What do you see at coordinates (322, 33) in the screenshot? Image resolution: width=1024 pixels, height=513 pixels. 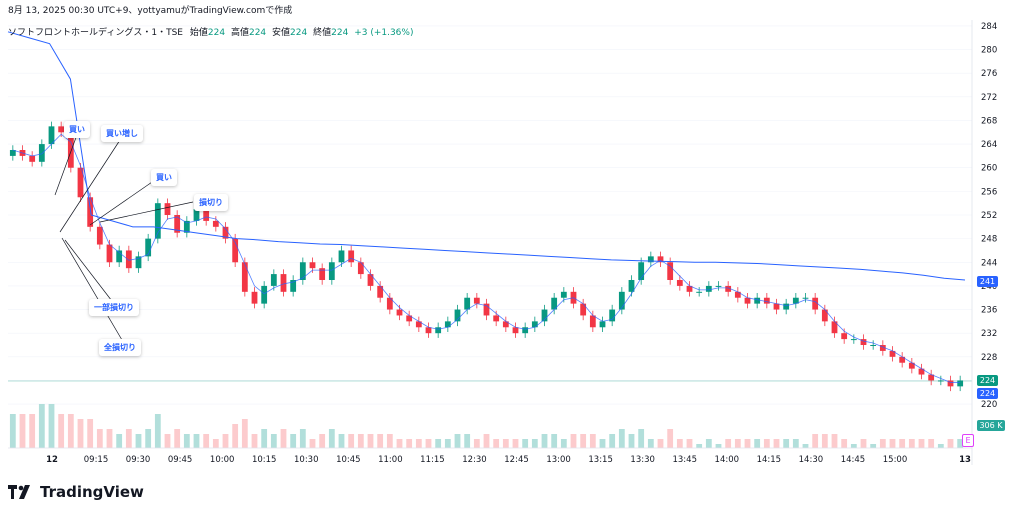 I see `close-label: 終値` at bounding box center [322, 33].